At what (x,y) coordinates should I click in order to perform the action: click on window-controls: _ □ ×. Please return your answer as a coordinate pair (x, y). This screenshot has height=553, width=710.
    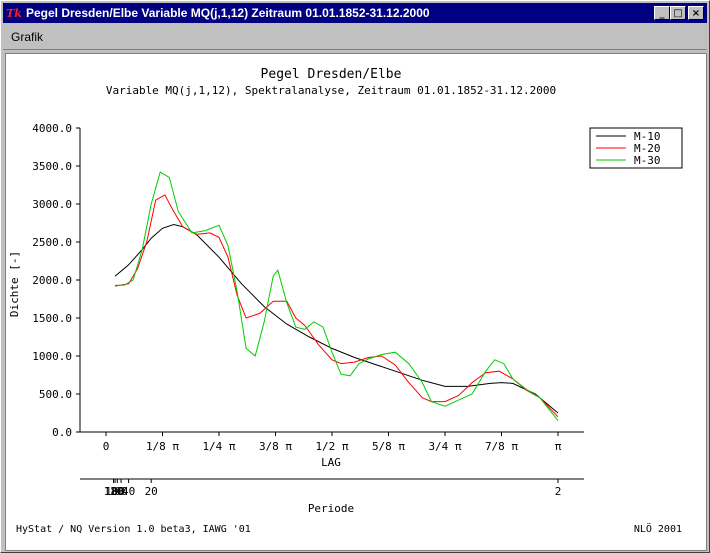
    Looking at the image, I should click on (679, 13).